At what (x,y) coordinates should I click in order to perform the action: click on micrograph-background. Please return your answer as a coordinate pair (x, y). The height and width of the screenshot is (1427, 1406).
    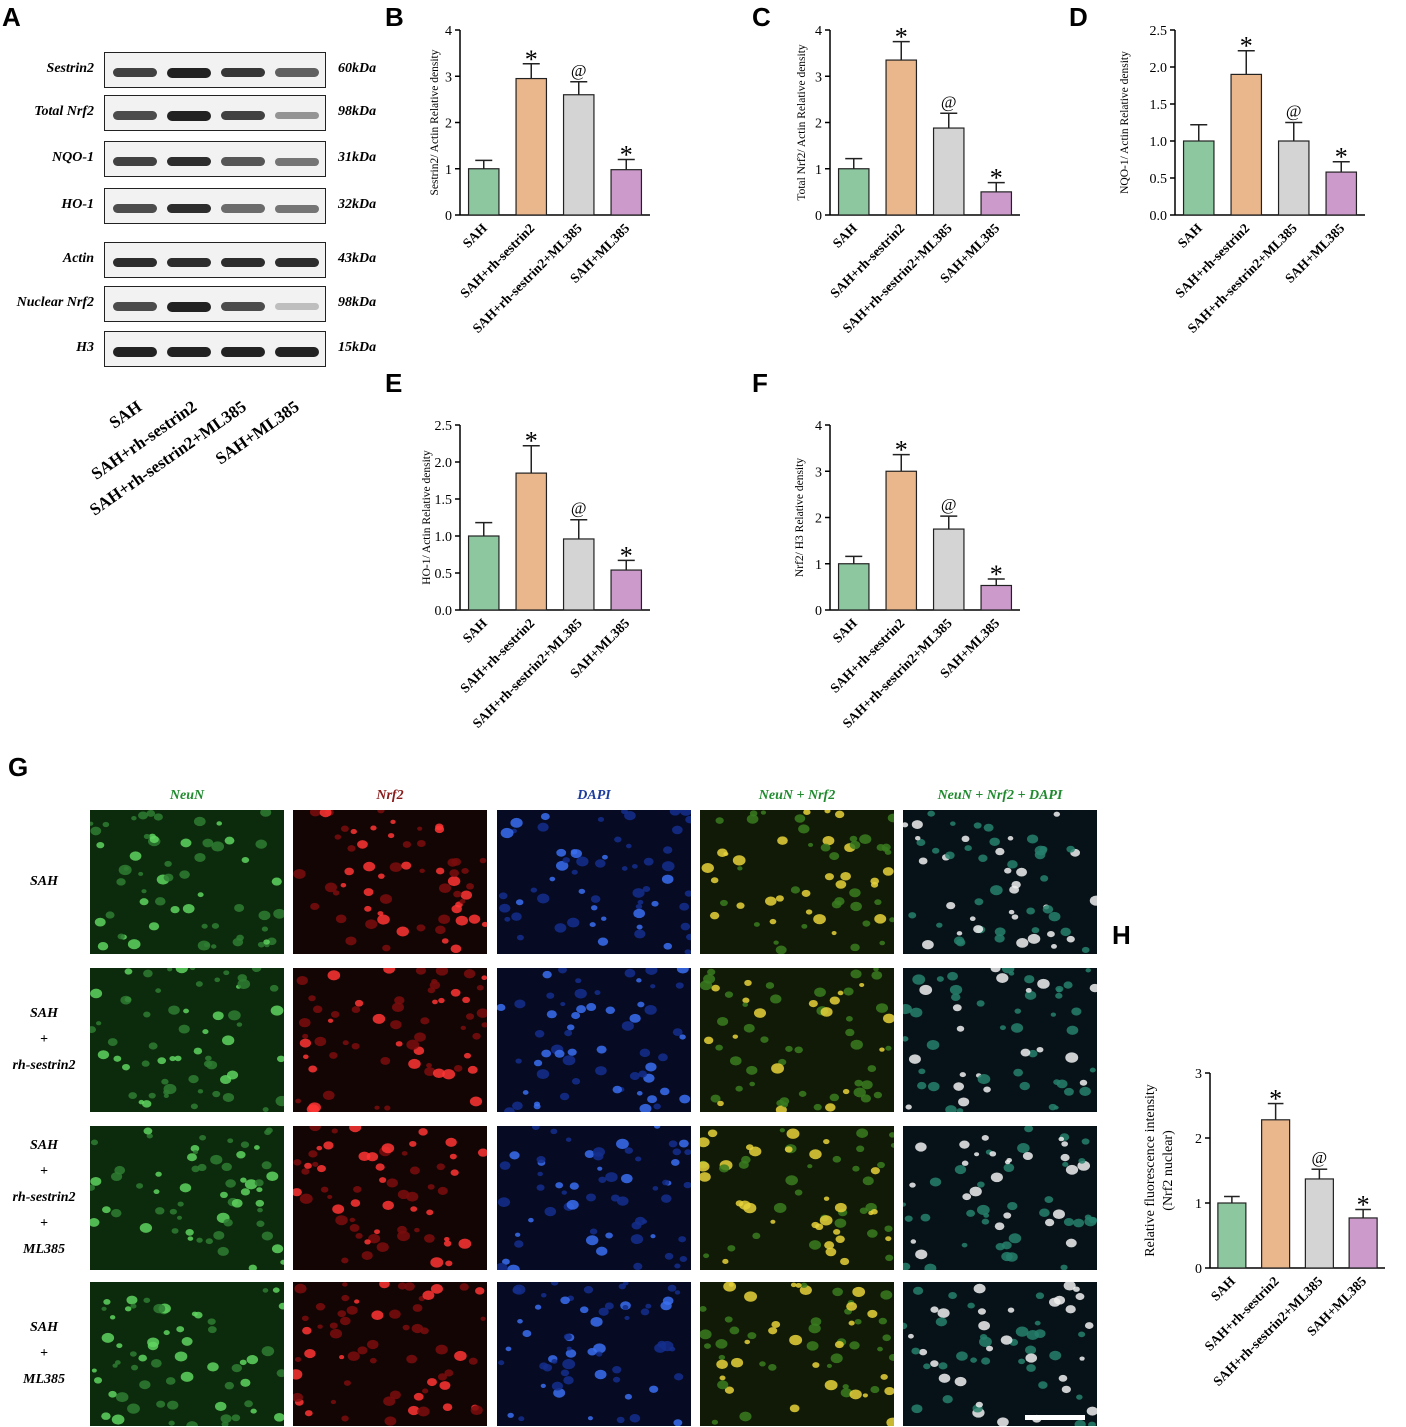
    Looking at the image, I should click on (797, 882).